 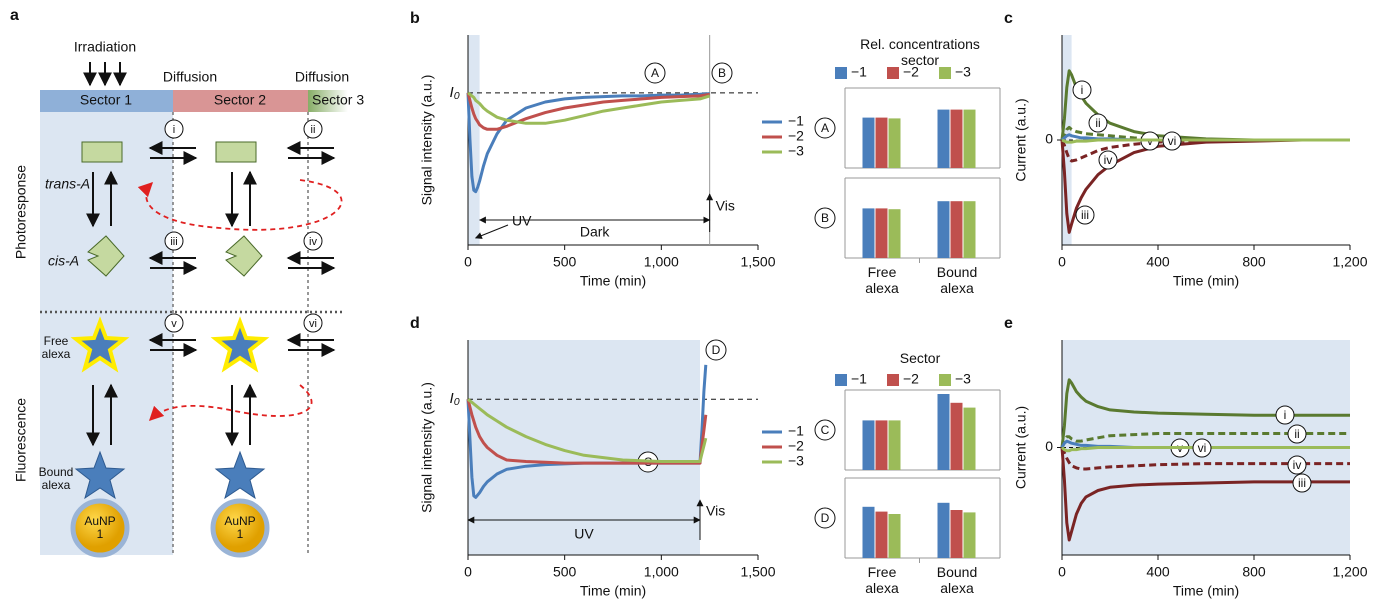 I want to click on dark-label: Dark, so click(x=595, y=232).